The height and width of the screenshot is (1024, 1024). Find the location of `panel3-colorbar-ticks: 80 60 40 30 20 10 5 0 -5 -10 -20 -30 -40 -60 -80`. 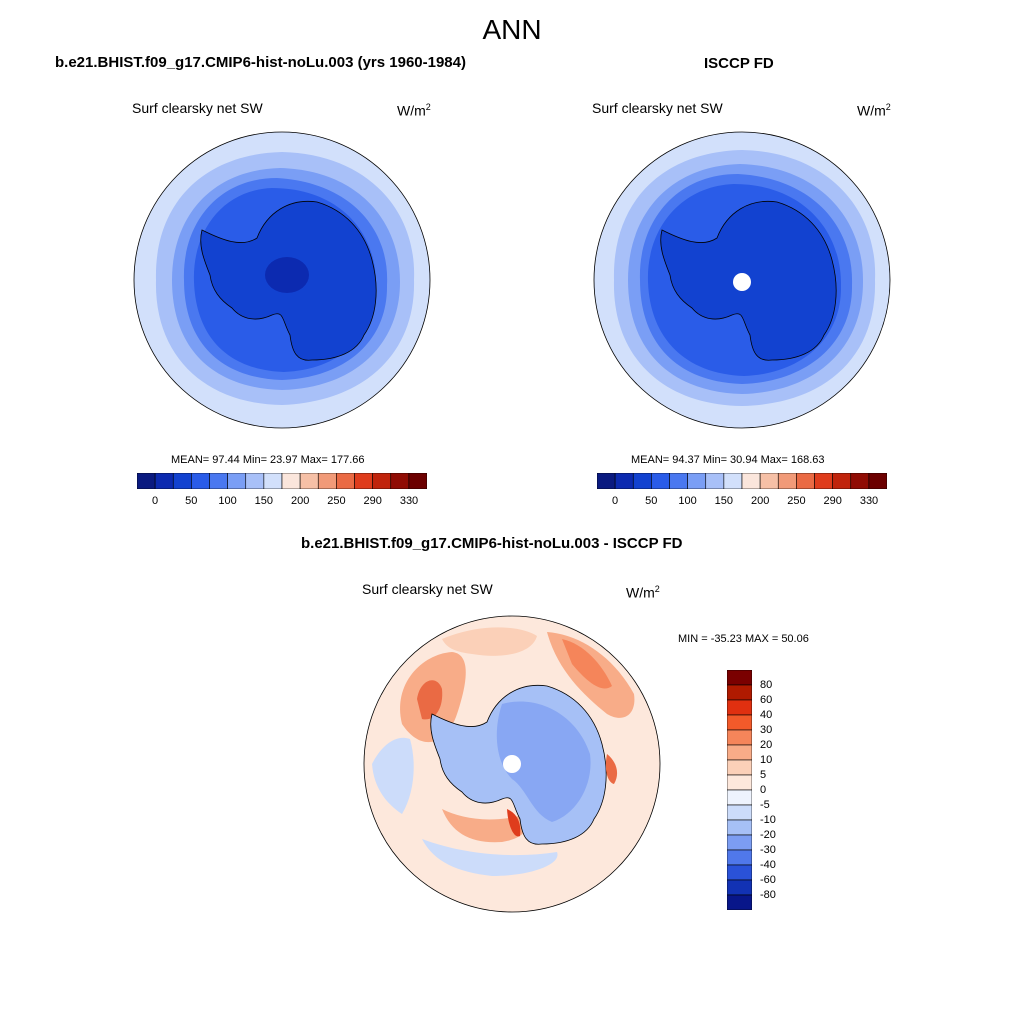

panel3-colorbar-ticks: 80 60 40 30 20 10 5 0 -5 -10 -20 -30 -40 -60 -80 is located at coordinates (780, 790).